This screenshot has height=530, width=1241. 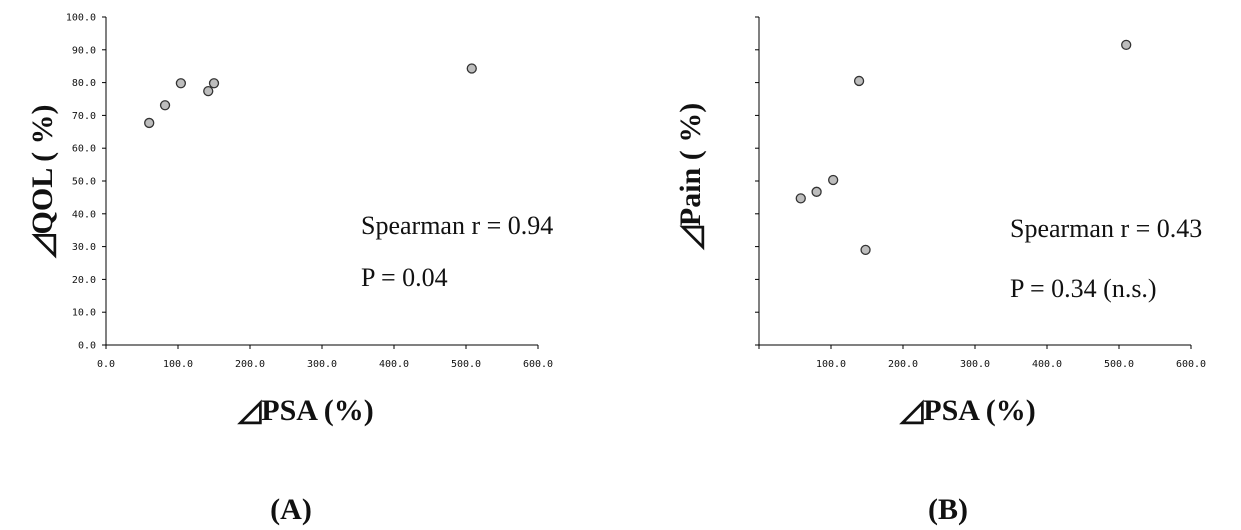 I want to click on y-tick-label-a: 90.0, so click(x=84, y=50).